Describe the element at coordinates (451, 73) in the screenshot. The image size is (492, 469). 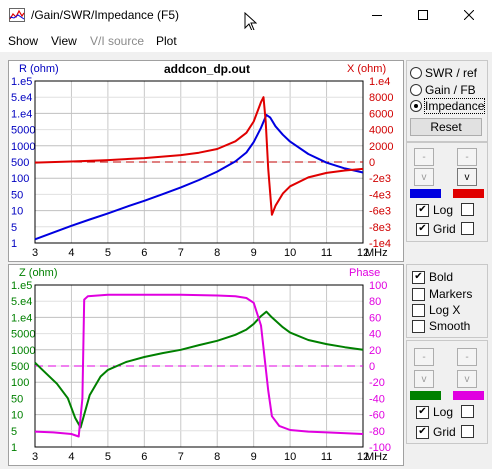
I see `radio-swr-label: SWR / ref` at that location.